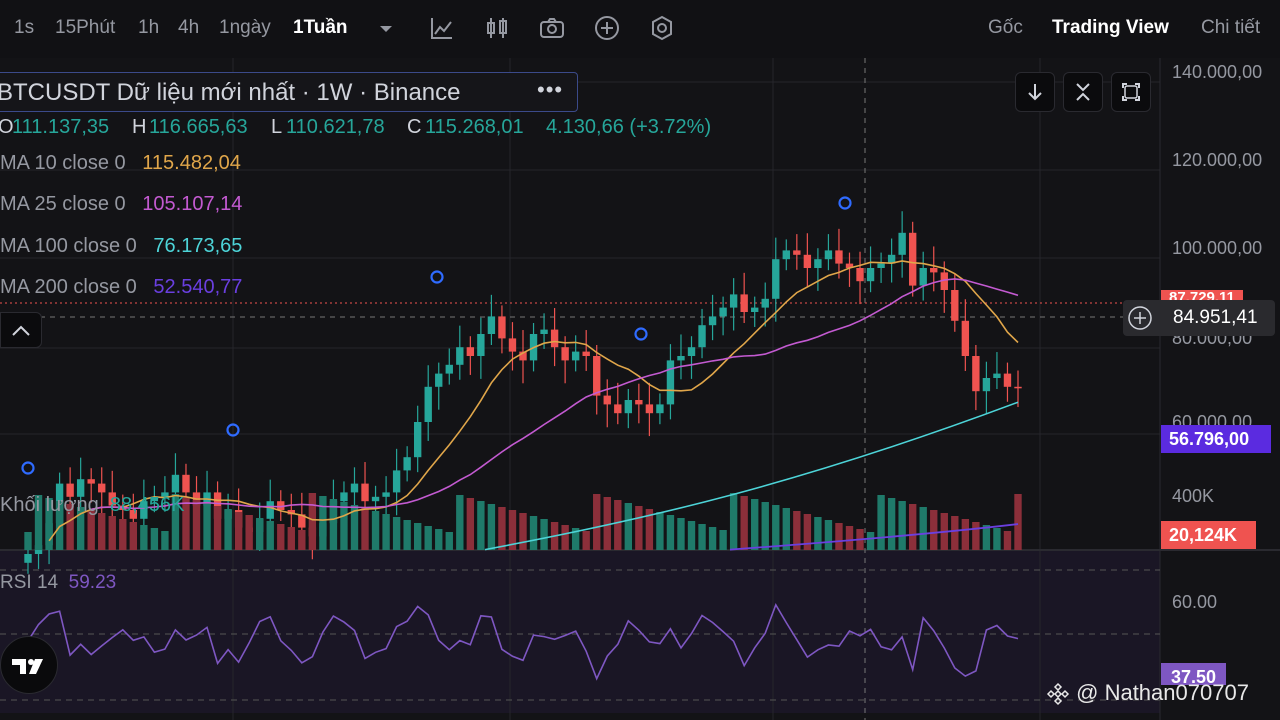  Describe the element at coordinates (120, 163) in the screenshot. I see `ma10-legend: MA 10 close 0 115.482,04` at that location.